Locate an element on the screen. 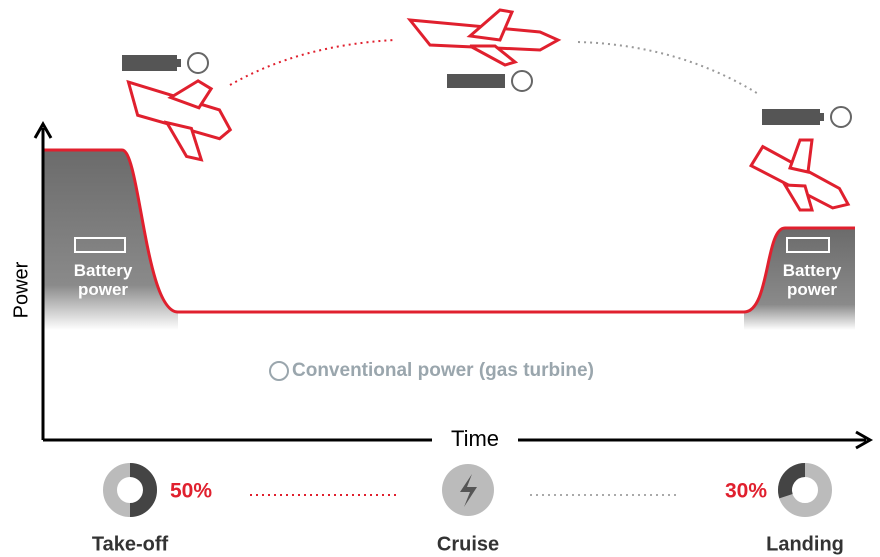 This screenshot has height=557, width=880. bolt is located at coordinates (468, 490).